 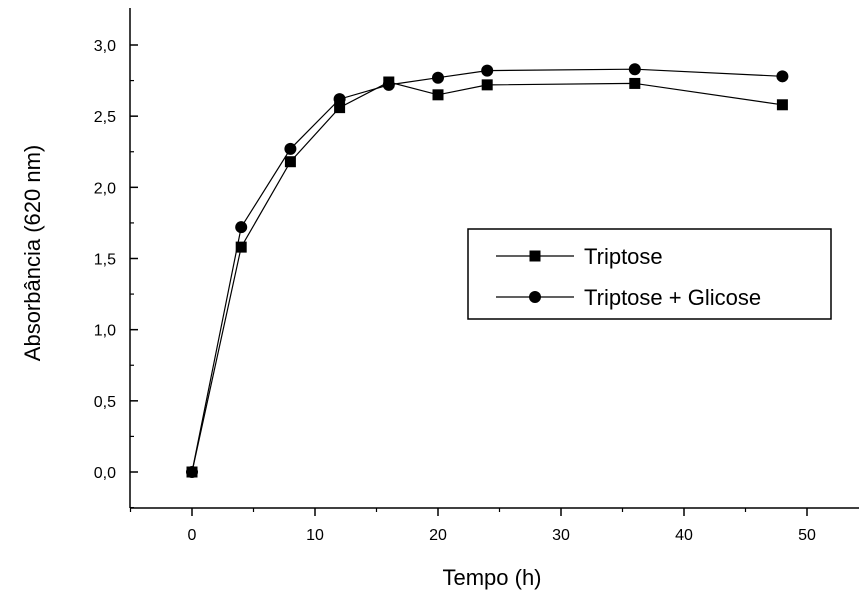 What do you see at coordinates (579, 256) in the screenshot?
I see `legend-item: Triptose` at bounding box center [579, 256].